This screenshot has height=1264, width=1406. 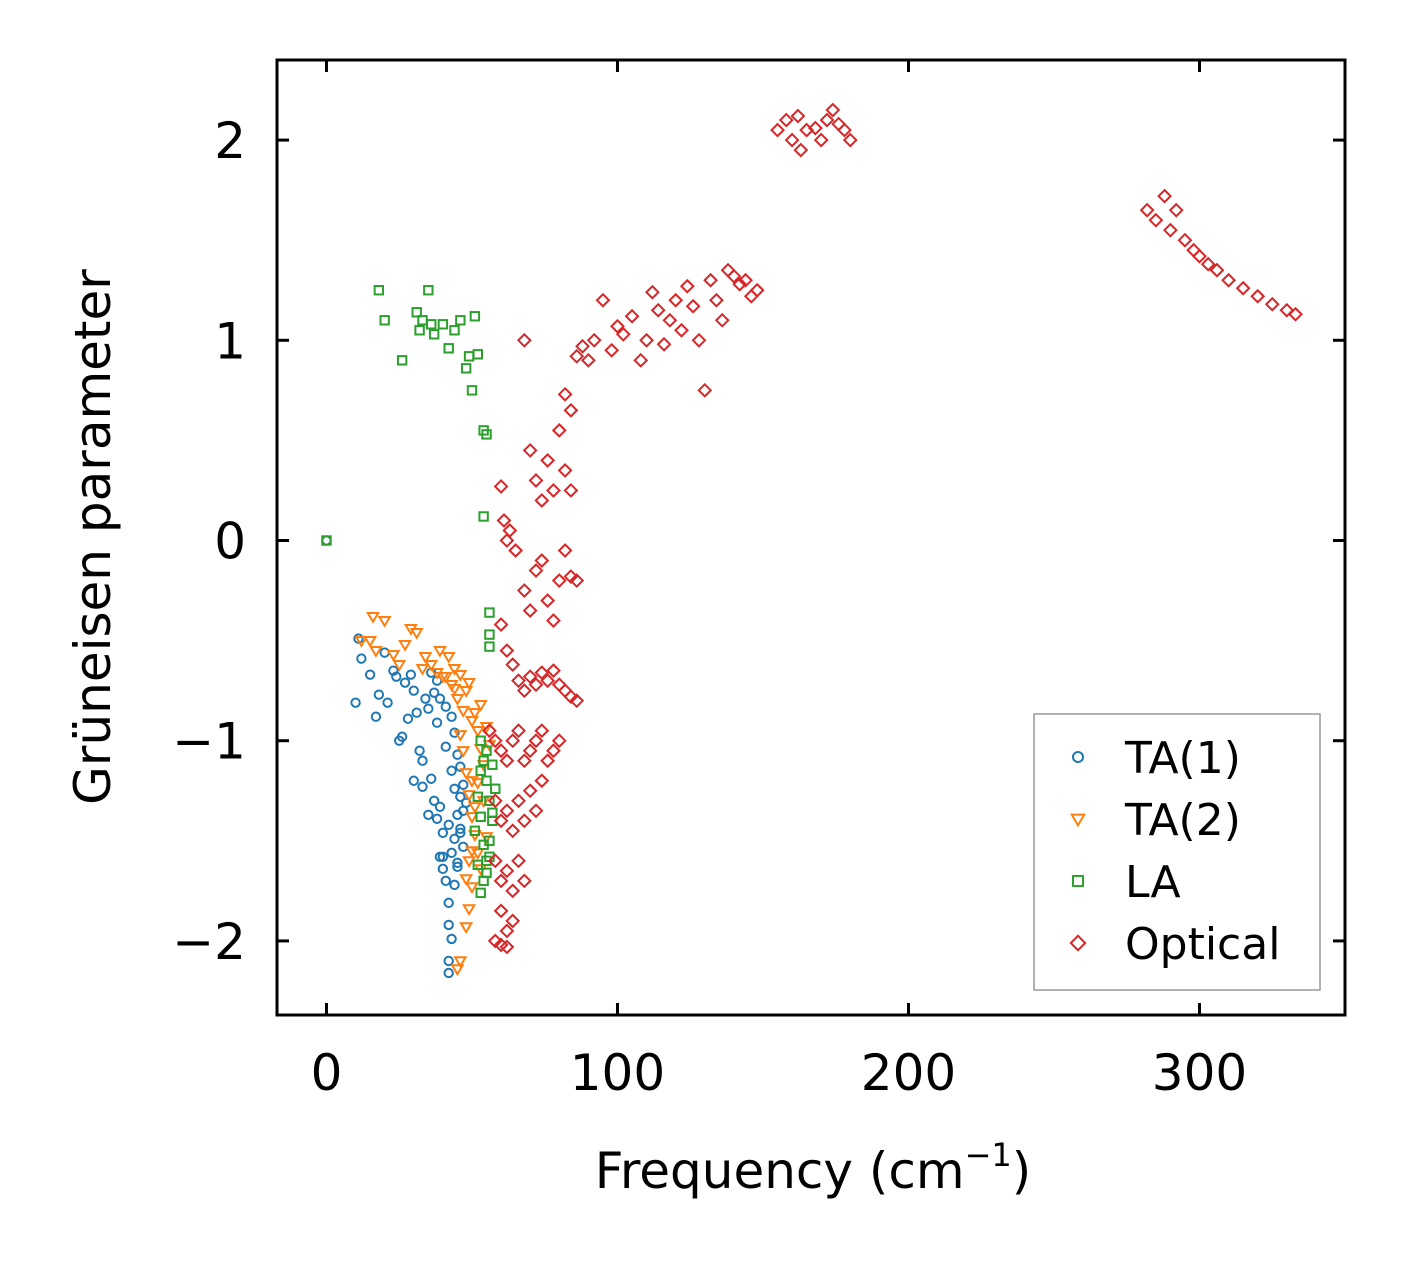 What do you see at coordinates (1182, 820) in the screenshot?
I see `legend-label: TA(2)` at bounding box center [1182, 820].